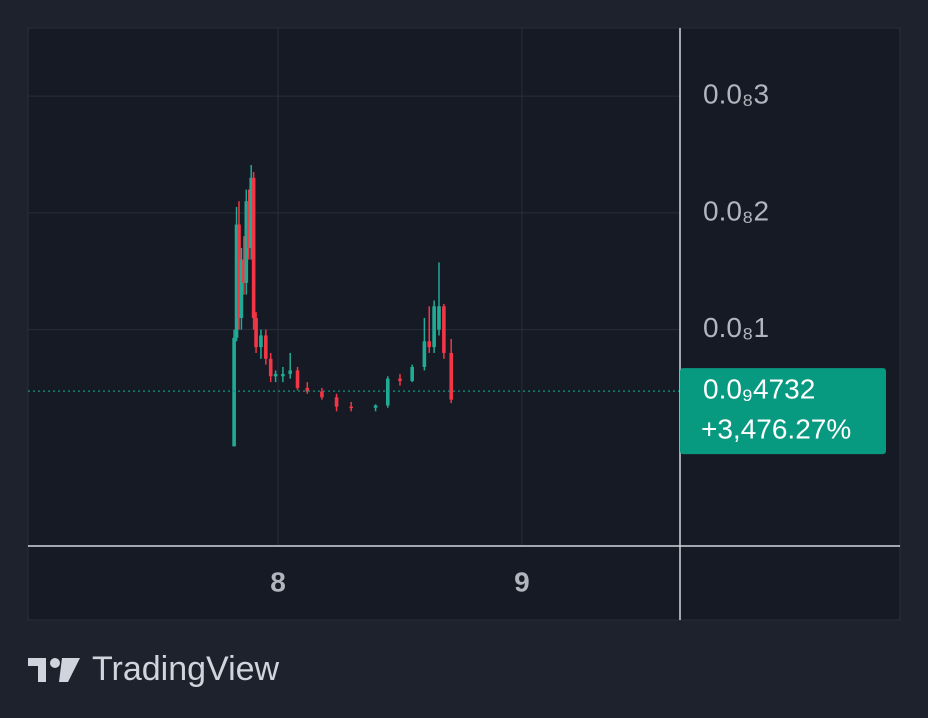  Describe the element at coordinates (736, 94) in the screenshot. I see `y-tick-label: 0.0₈3` at that location.